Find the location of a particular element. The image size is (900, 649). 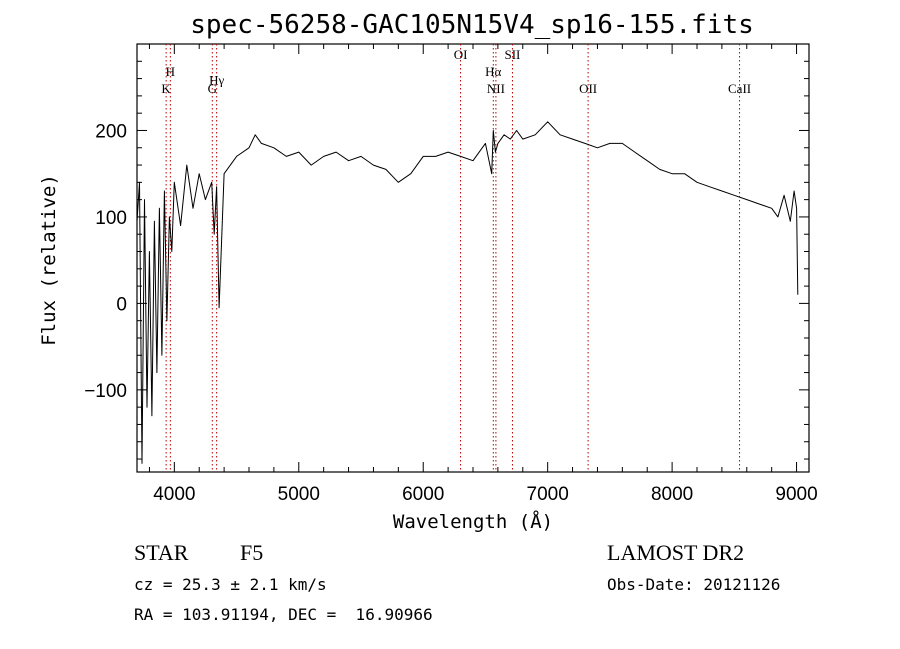

y-axis-label: Flux (relative) is located at coordinates (49, 260).